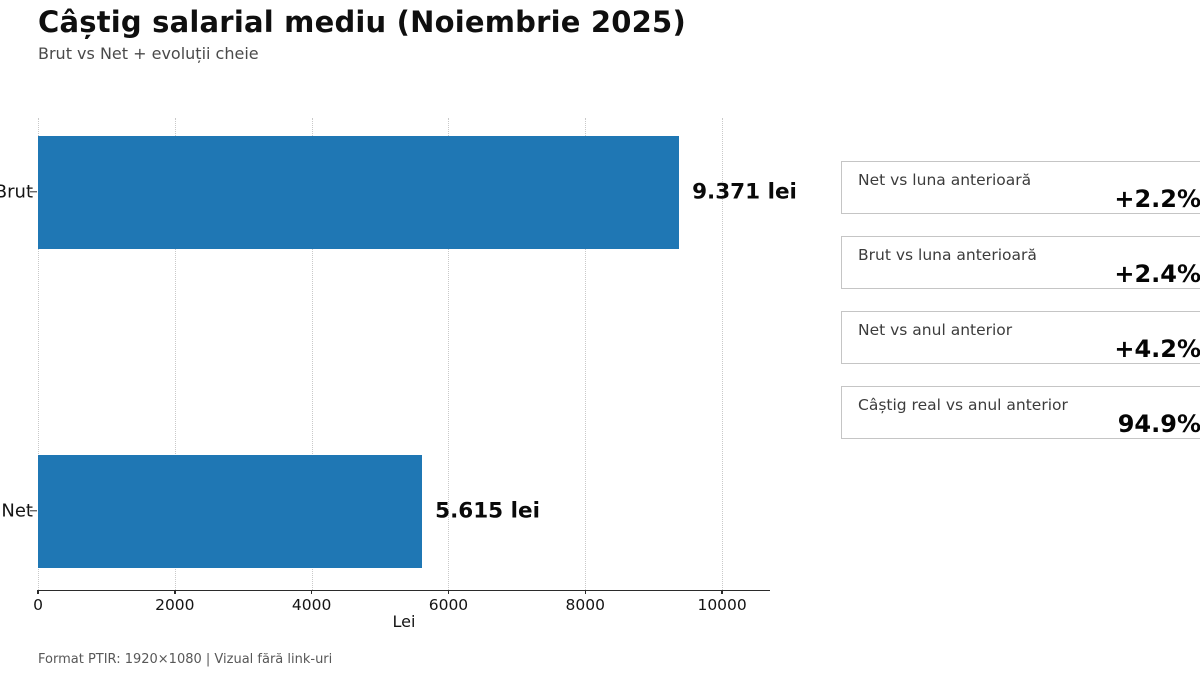  Describe the element at coordinates (1157, 349) in the screenshot. I see `stat-card-value: +4.2%` at that location.